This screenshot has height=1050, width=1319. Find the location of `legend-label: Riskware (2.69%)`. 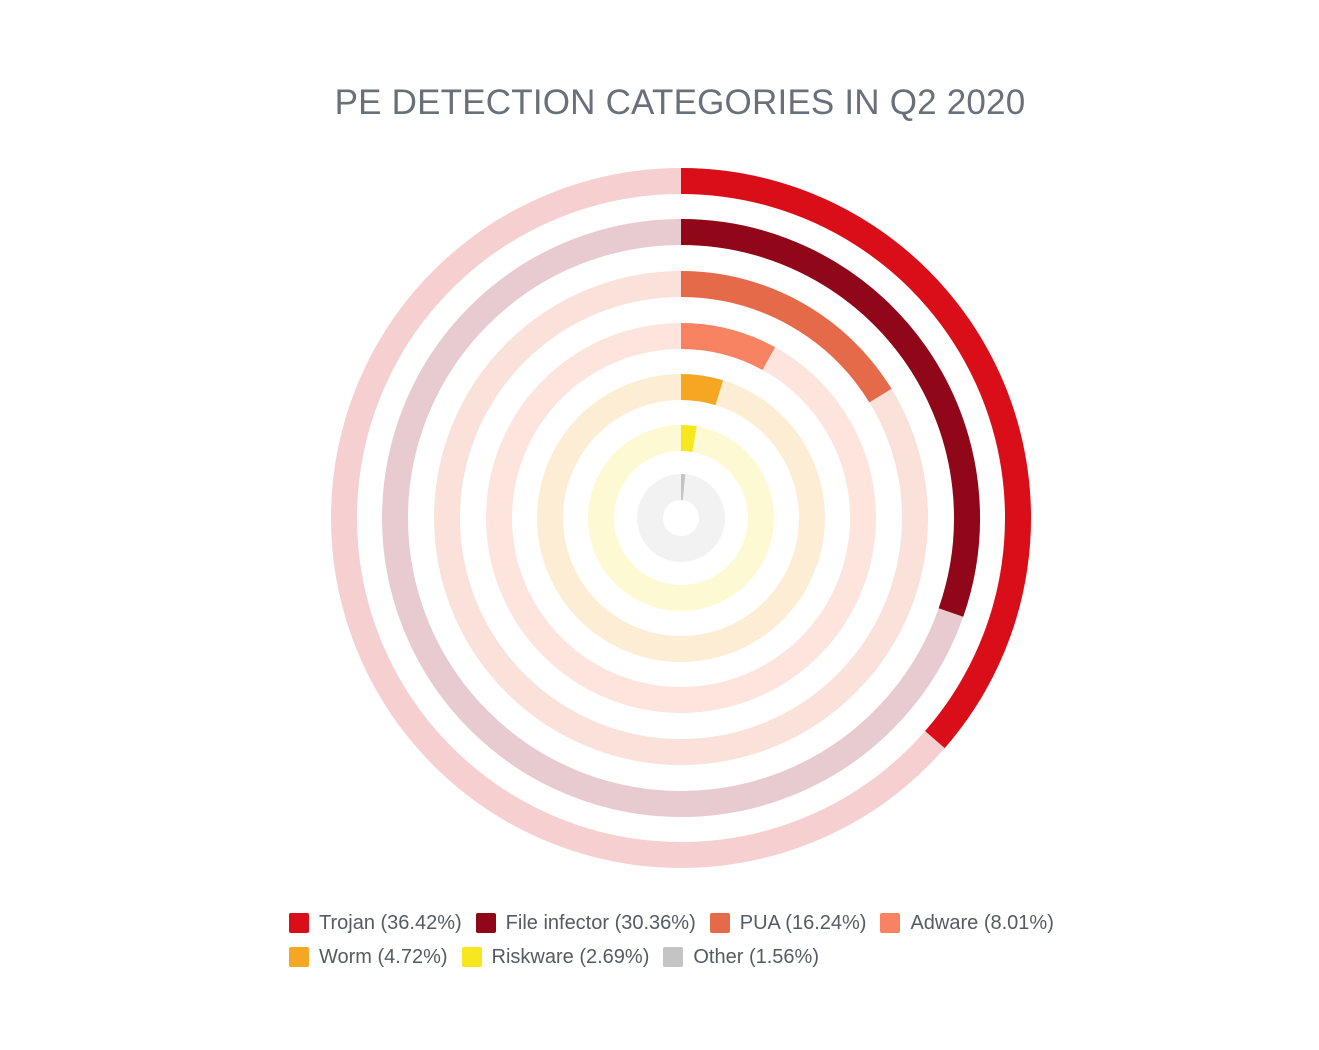

legend-label: Riskware (2.69%) is located at coordinates (570, 956).